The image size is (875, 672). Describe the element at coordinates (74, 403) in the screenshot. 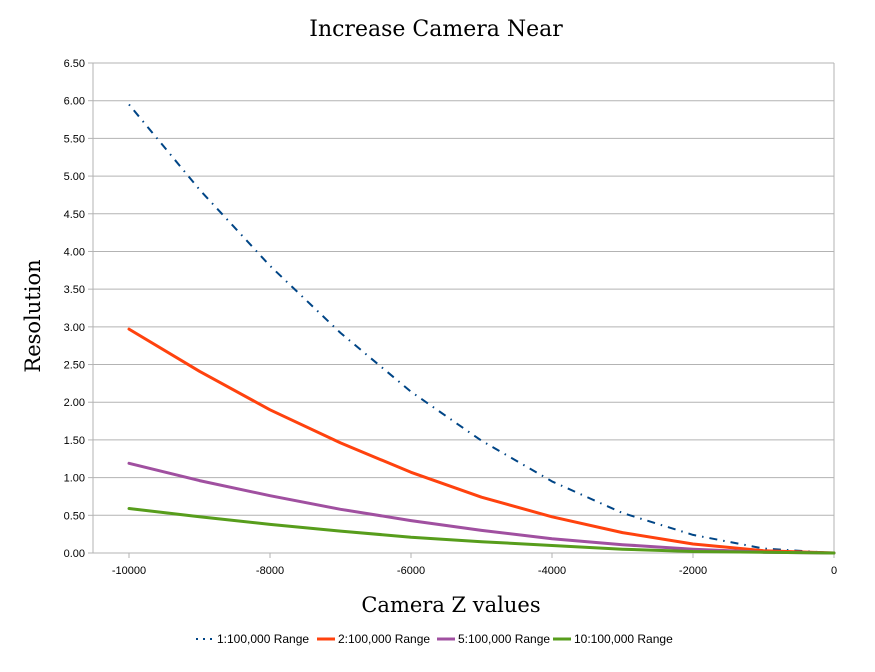

I see `y-tick-label: 2.00` at that location.